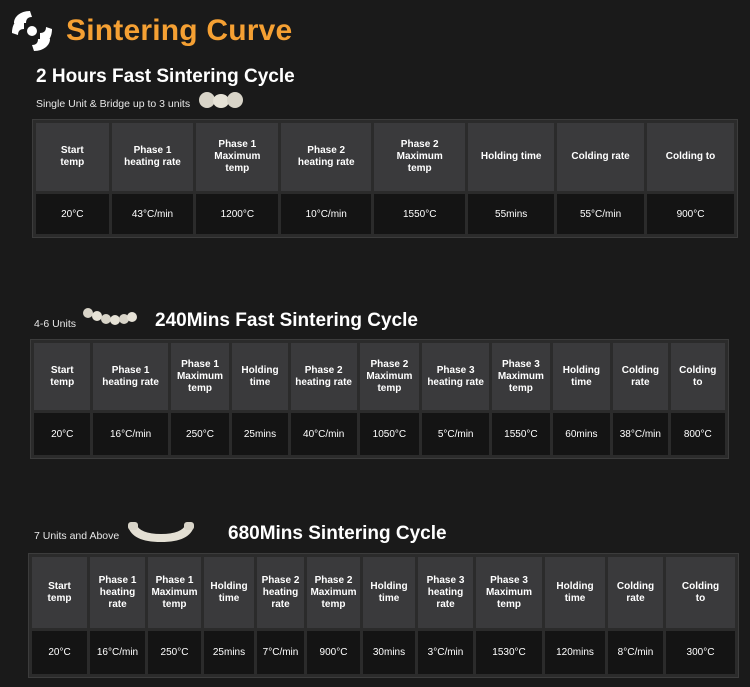 The height and width of the screenshot is (687, 750). Describe the element at coordinates (323, 434) in the screenshot. I see `table-cell: 40°C/min` at that location.